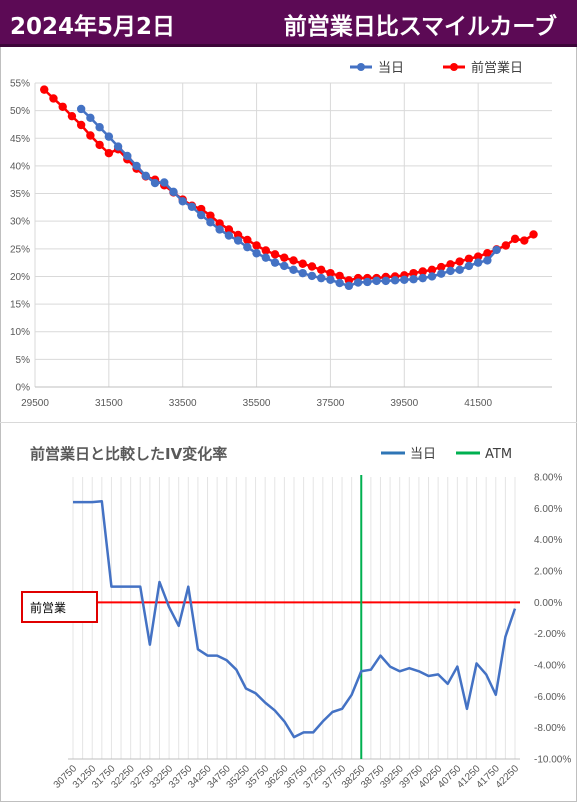  I want to click on baseline-label-box: 前営業, so click(59, 607).